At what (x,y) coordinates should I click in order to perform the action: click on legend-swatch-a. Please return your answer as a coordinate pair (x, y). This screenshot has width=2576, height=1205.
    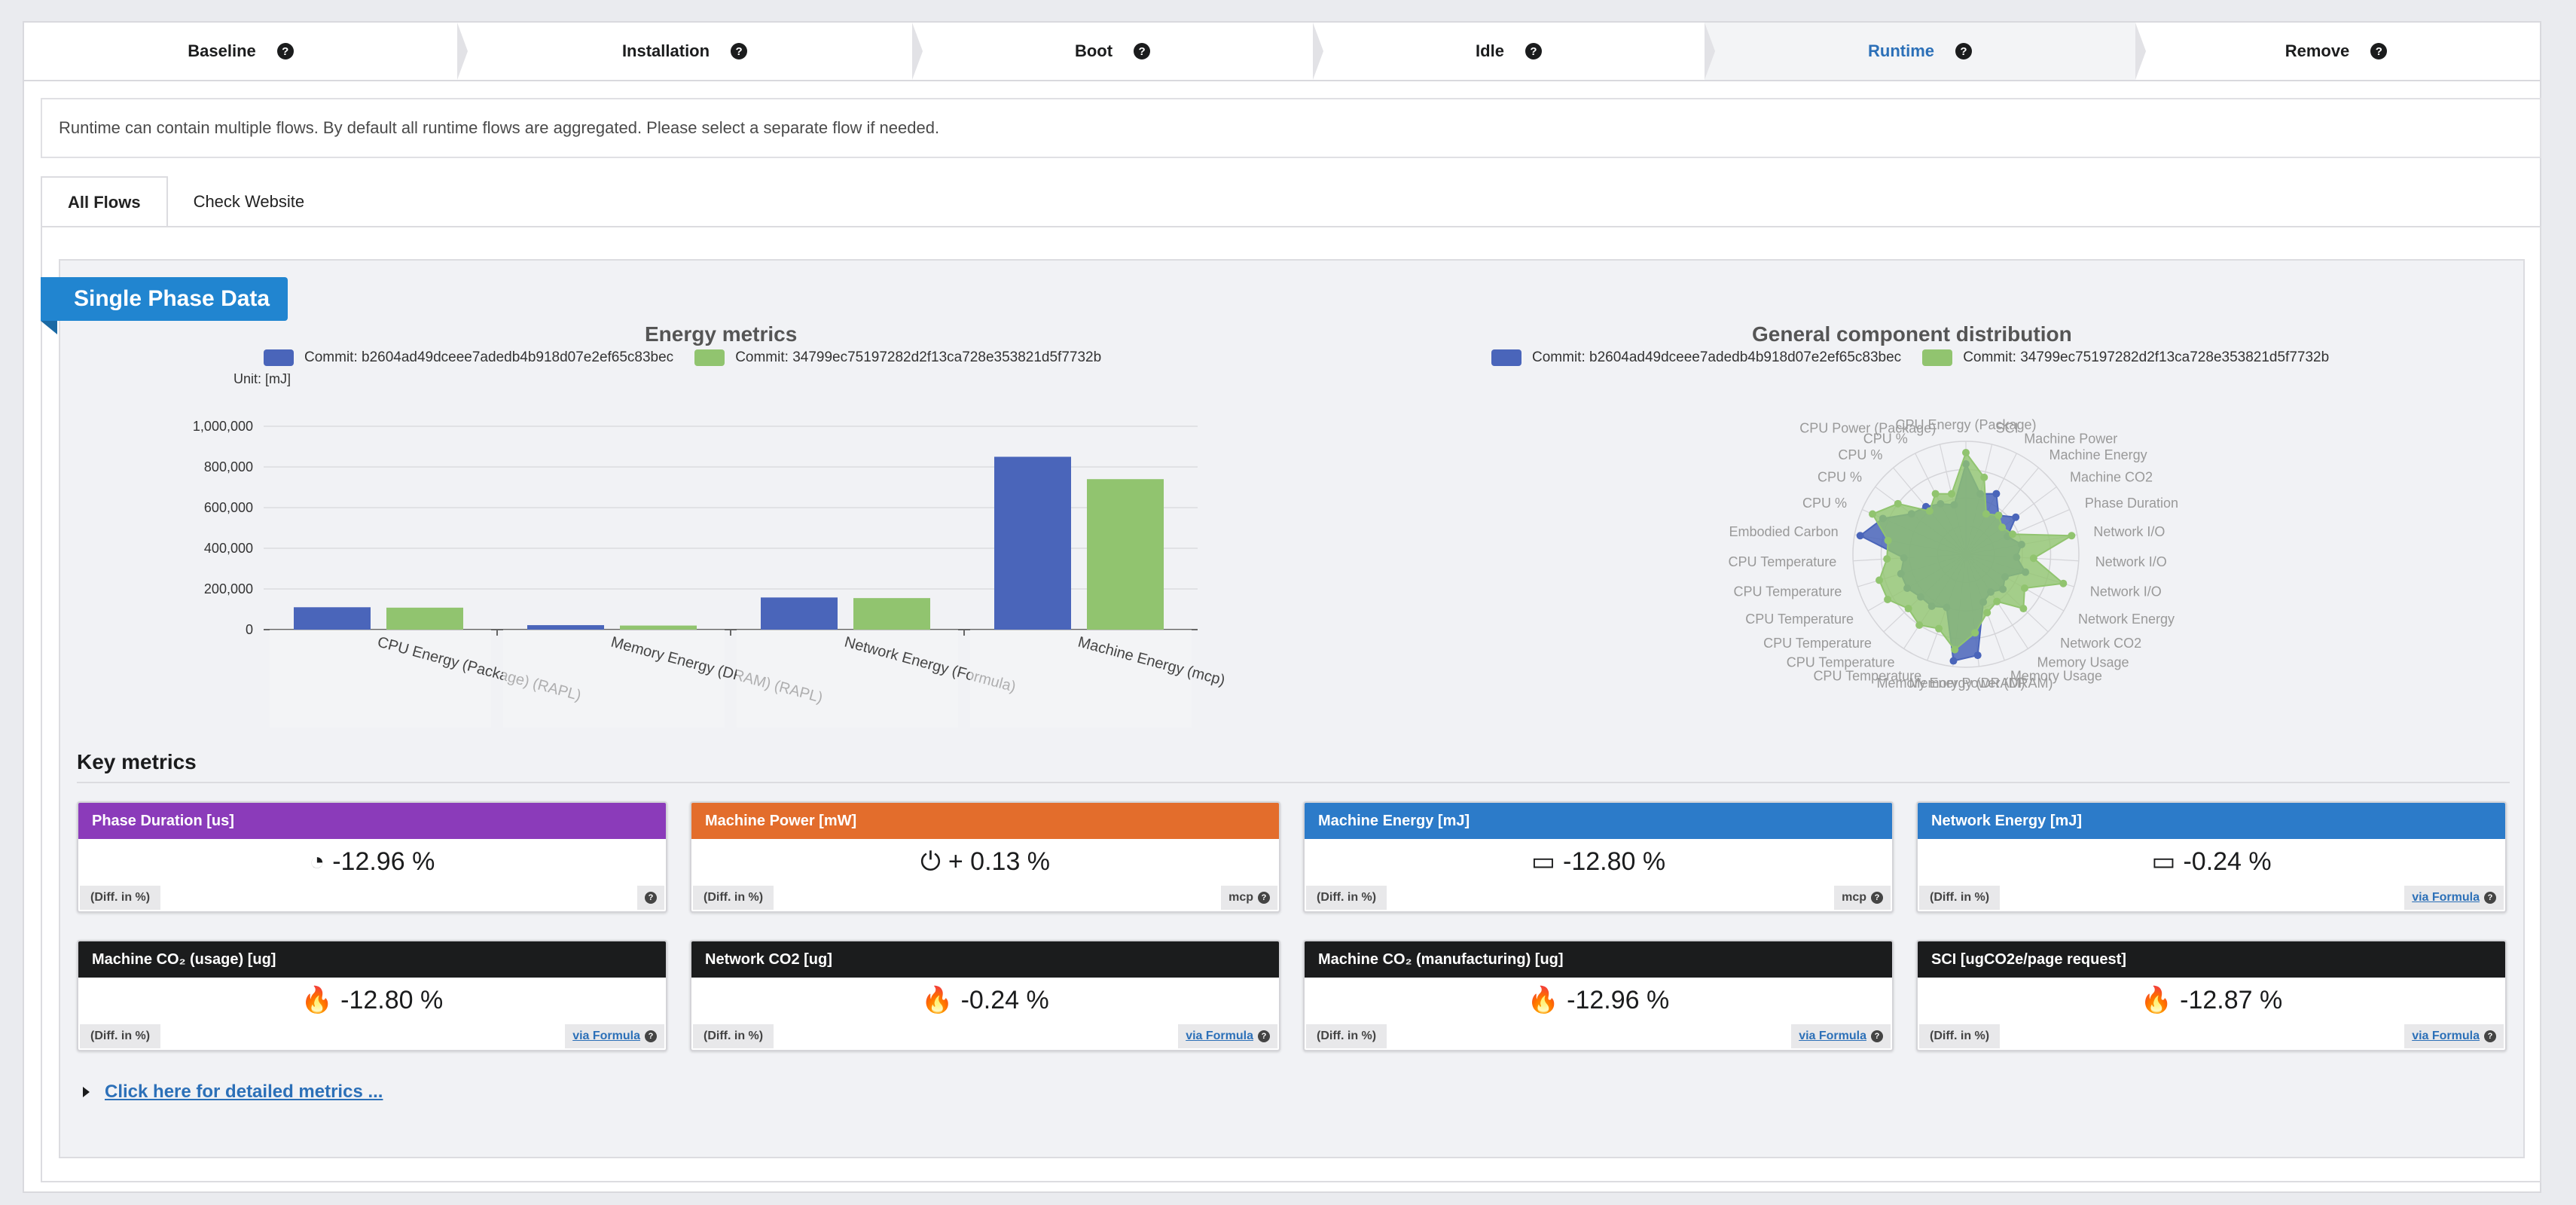
    Looking at the image, I should click on (279, 357).